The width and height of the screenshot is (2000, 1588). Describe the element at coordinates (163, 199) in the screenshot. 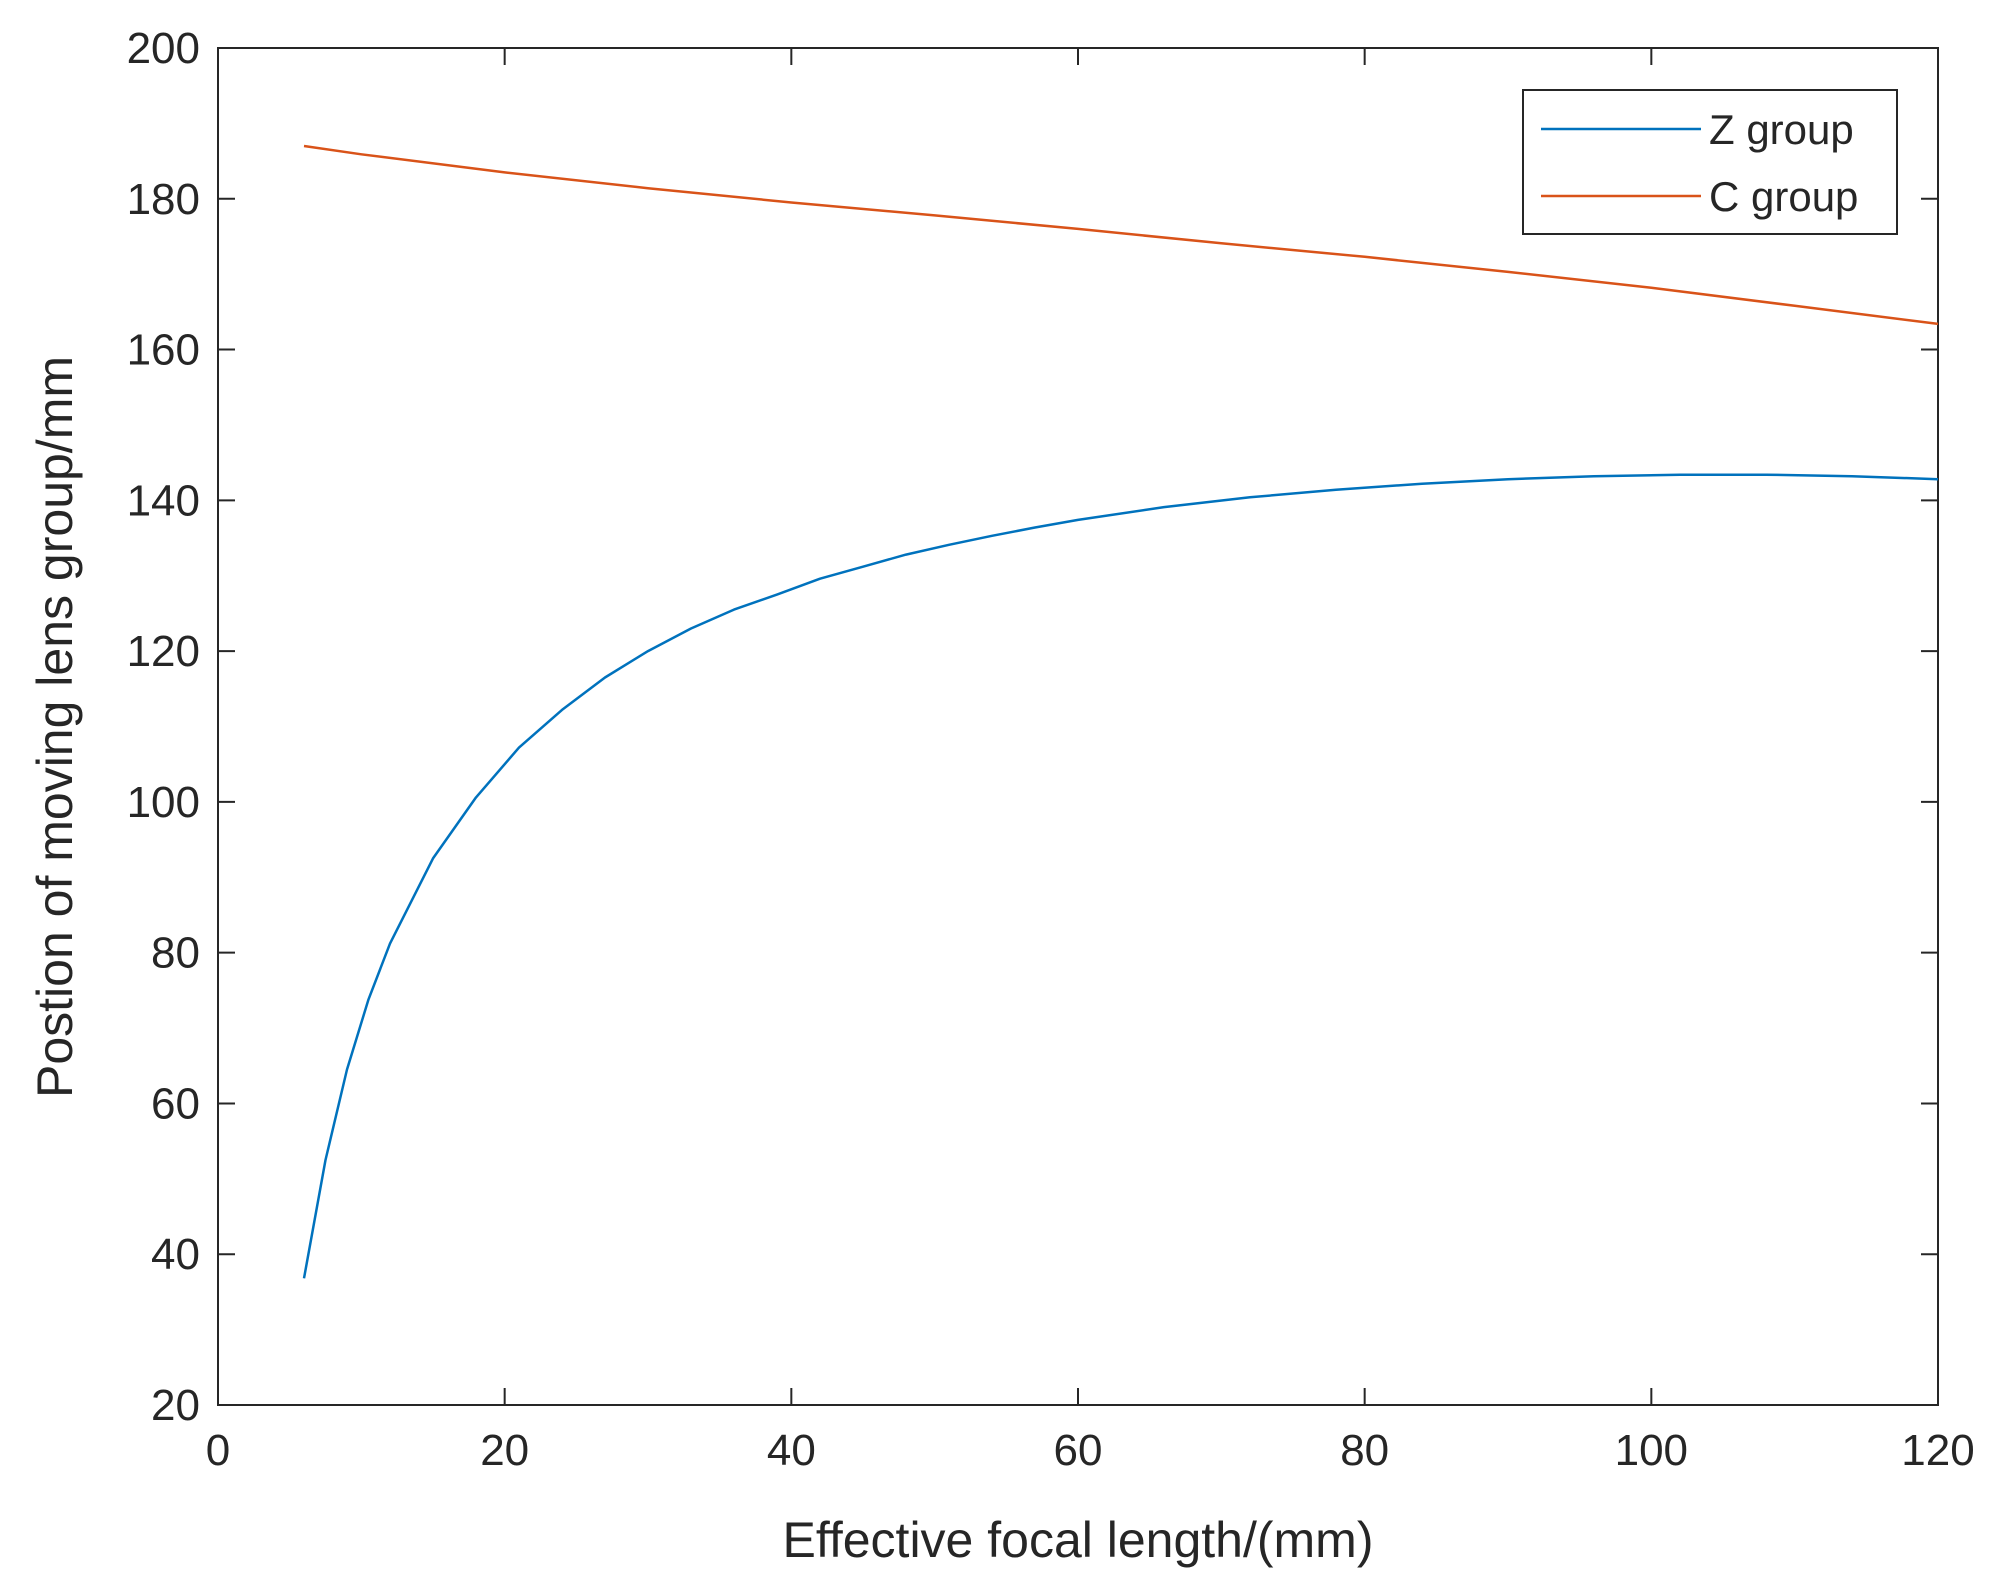

I see `y-tick-label: 180` at that location.